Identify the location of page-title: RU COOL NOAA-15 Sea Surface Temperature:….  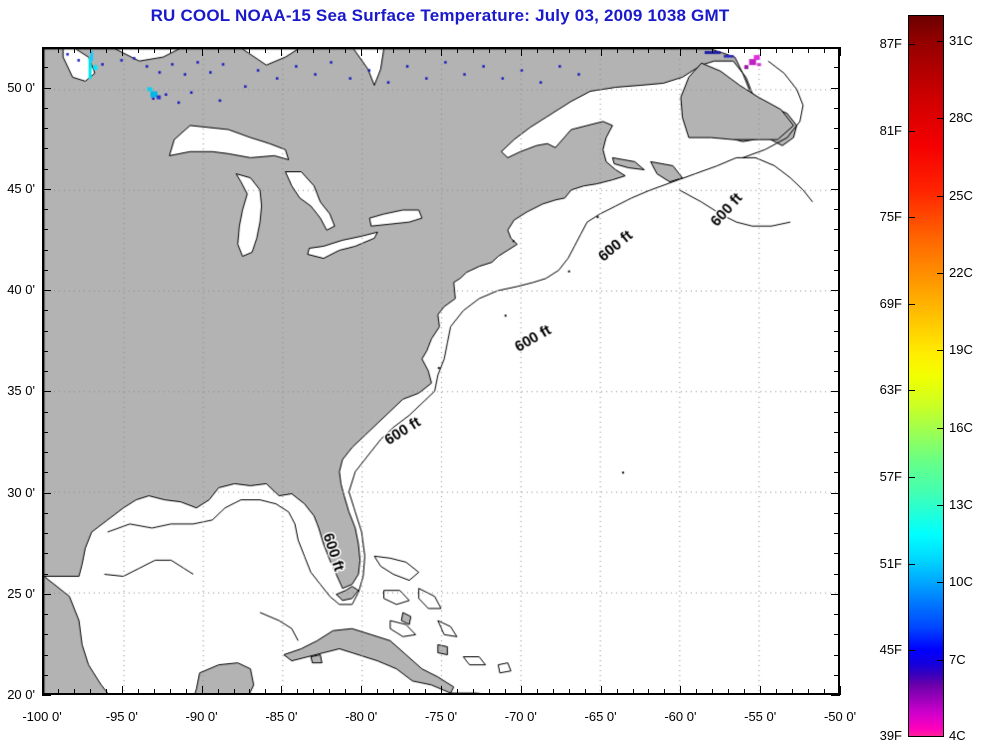
(440, 15).